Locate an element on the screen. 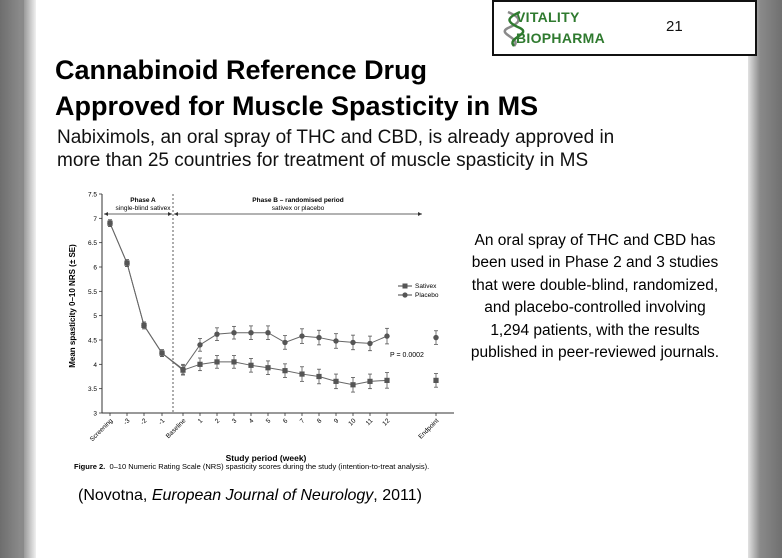 The height and width of the screenshot is (558, 782). slide-title-line-1: Cannabinoid Reference Drug is located at coordinates (241, 70).